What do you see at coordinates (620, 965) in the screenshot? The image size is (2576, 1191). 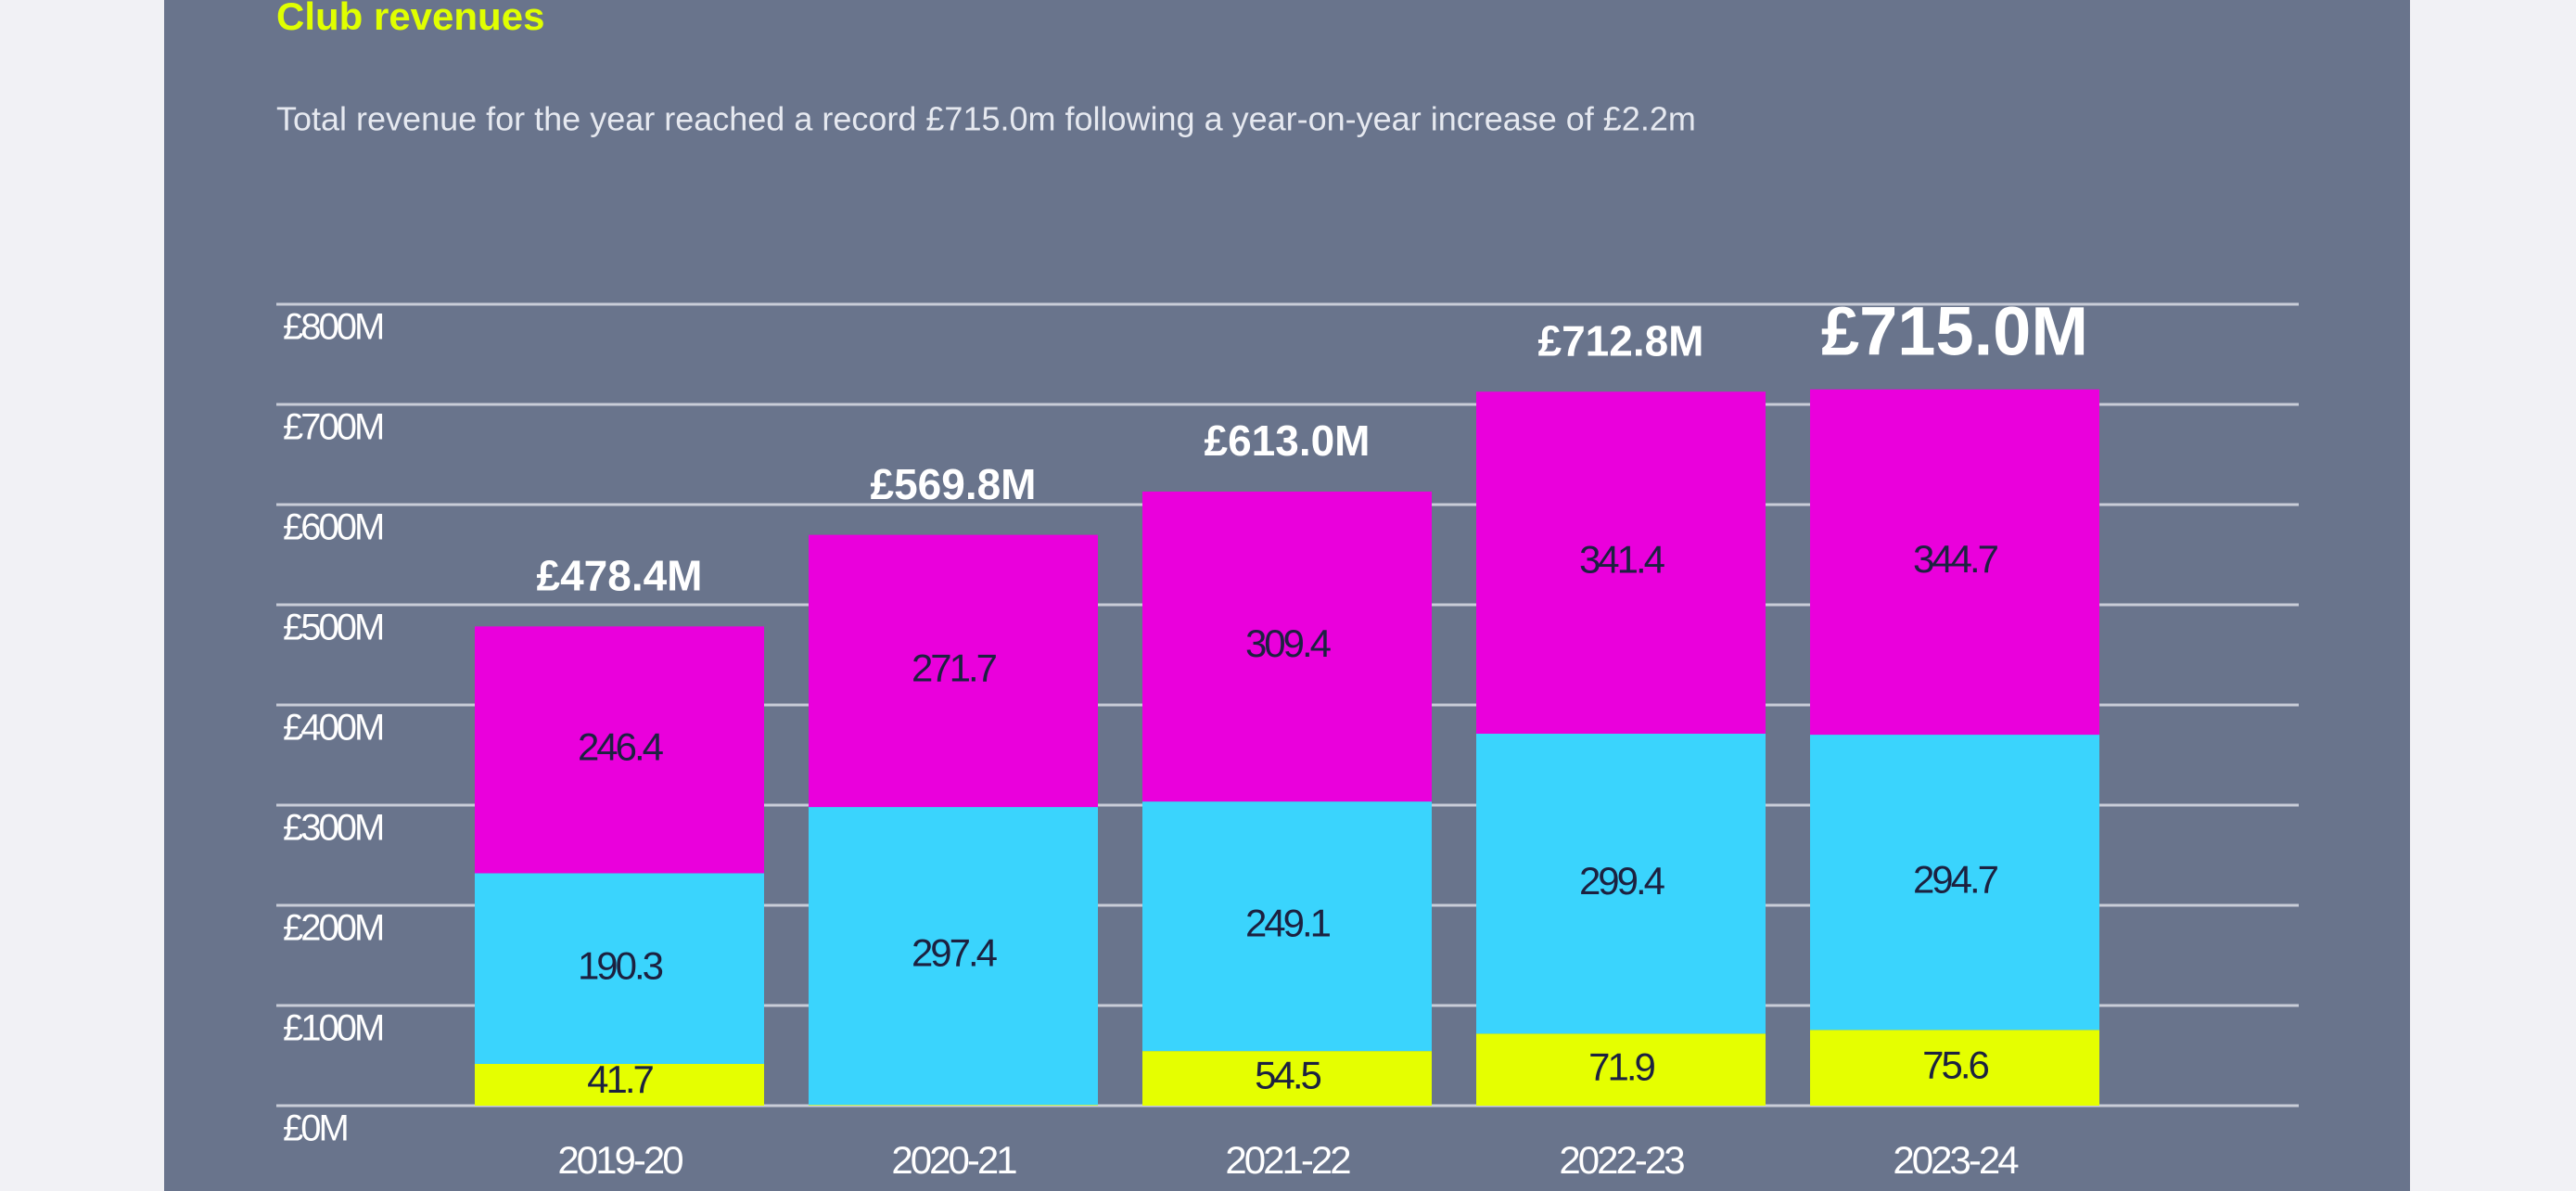 I see `segment-label: 190.3` at bounding box center [620, 965].